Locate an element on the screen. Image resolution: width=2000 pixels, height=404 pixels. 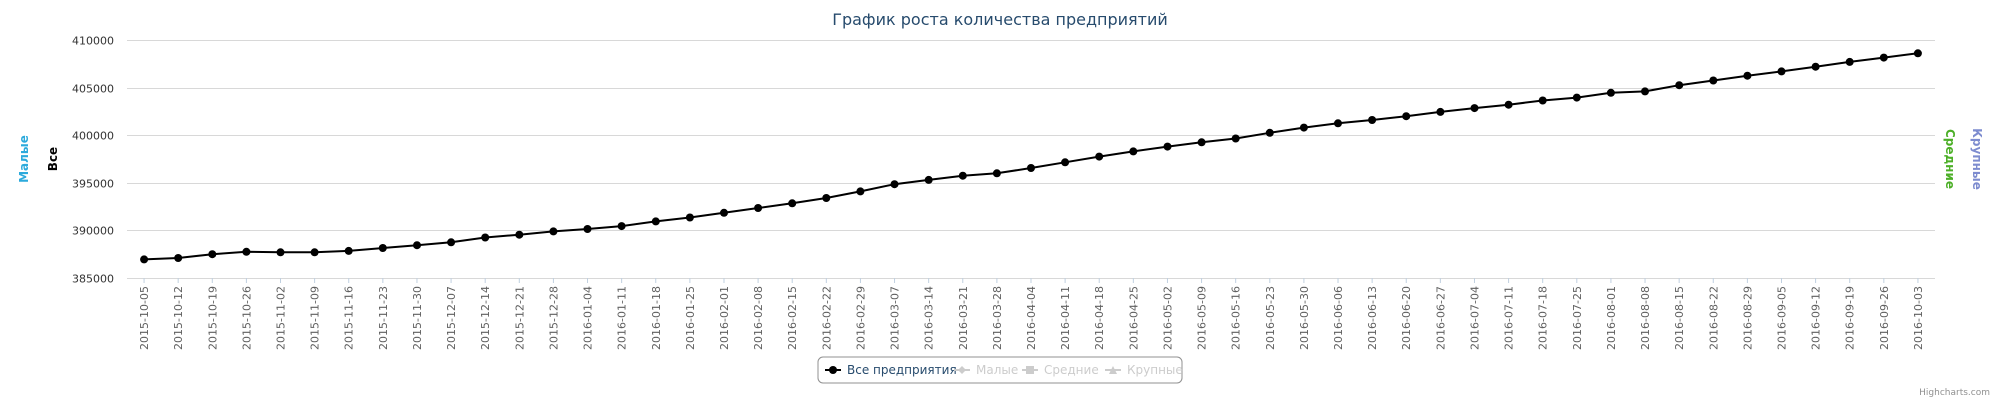
y-tick-label: 385000 is located at coordinates (93, 279).